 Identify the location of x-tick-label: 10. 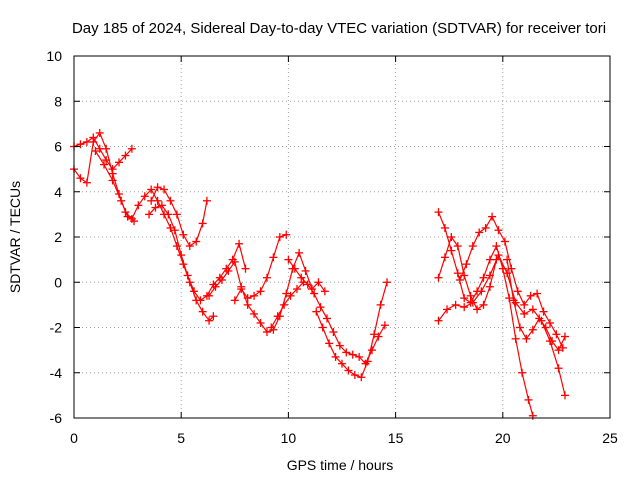
(289, 438).